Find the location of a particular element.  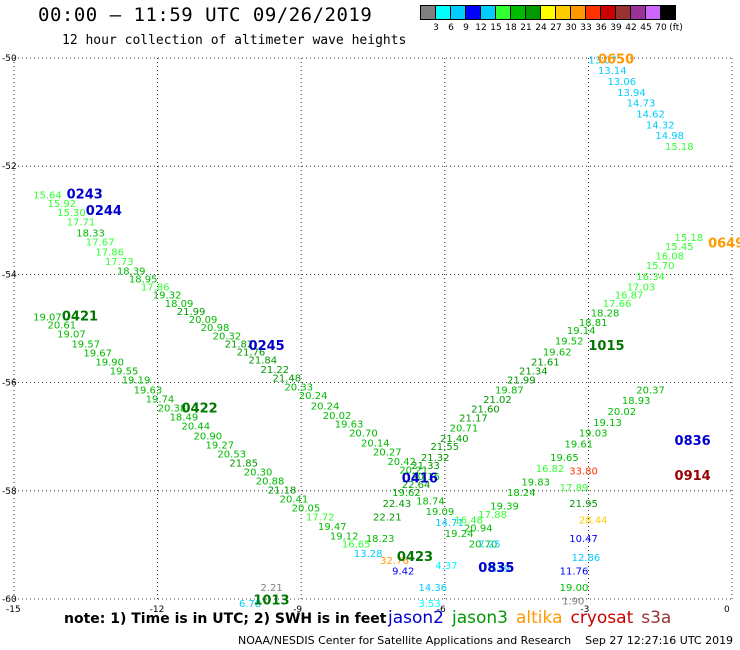

wave-height-value: 14.32 is located at coordinates (660, 125).